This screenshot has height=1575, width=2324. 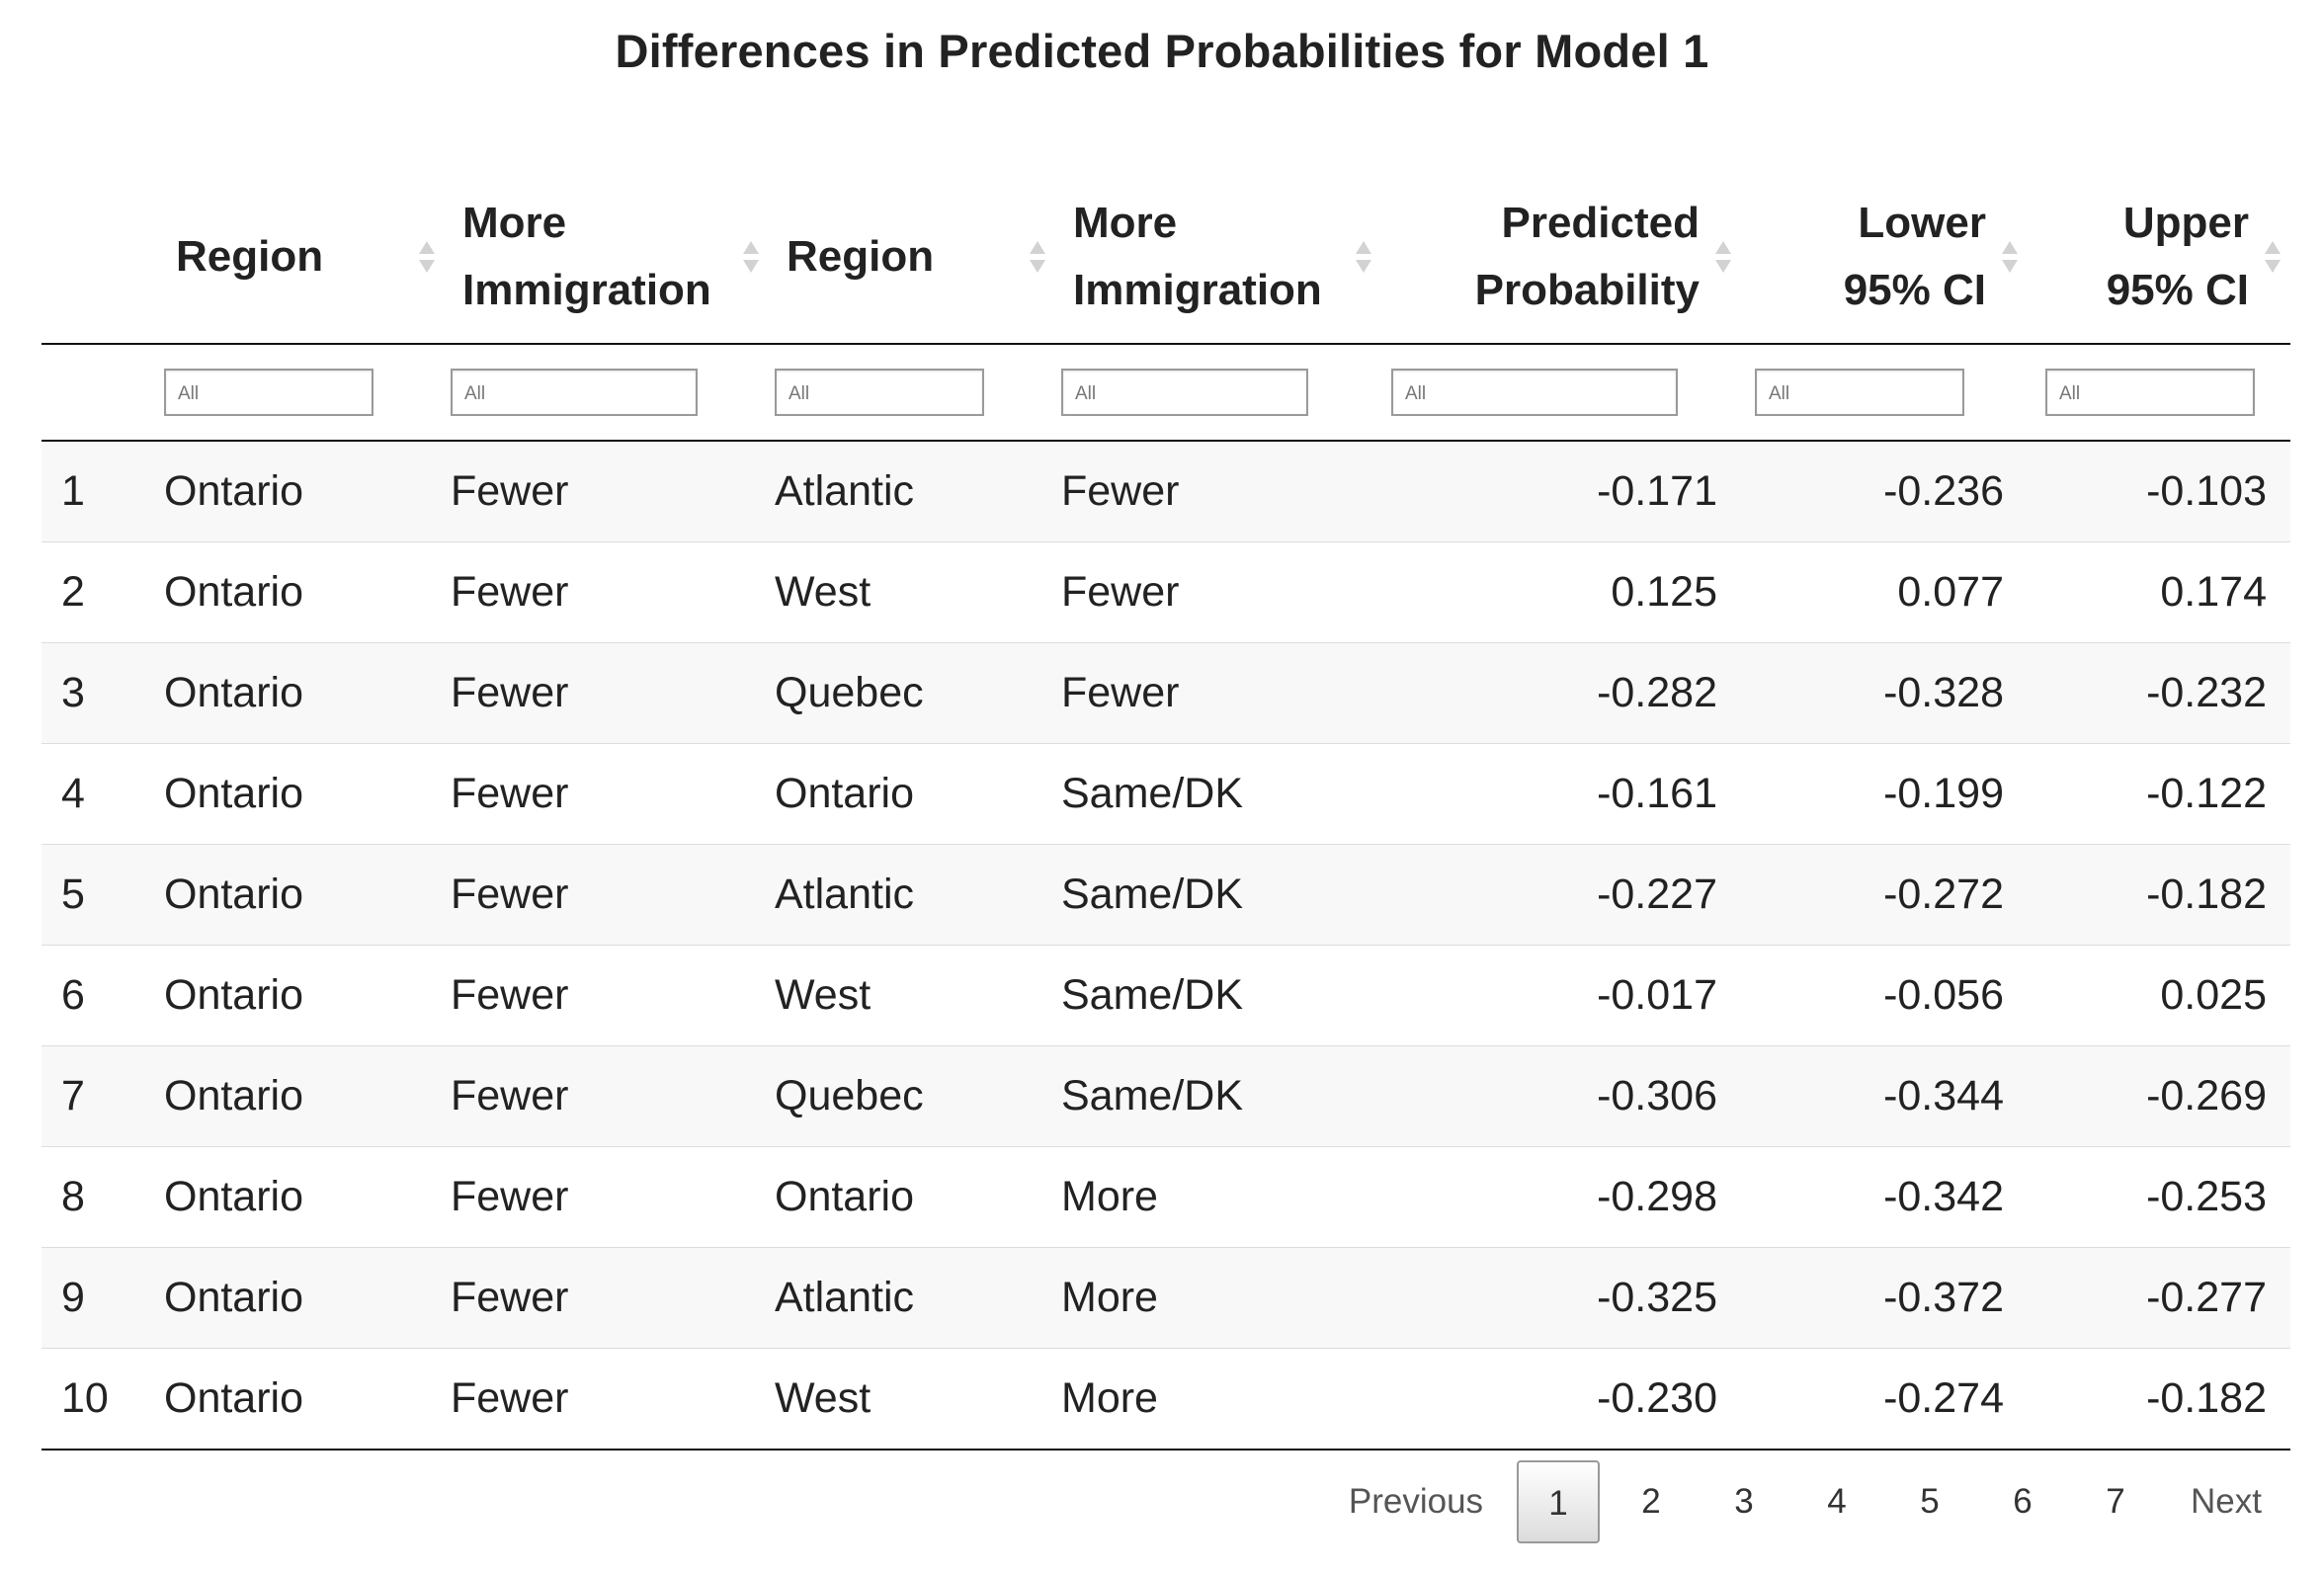 I want to click on cell-row-index: 10, so click(x=98, y=1399).